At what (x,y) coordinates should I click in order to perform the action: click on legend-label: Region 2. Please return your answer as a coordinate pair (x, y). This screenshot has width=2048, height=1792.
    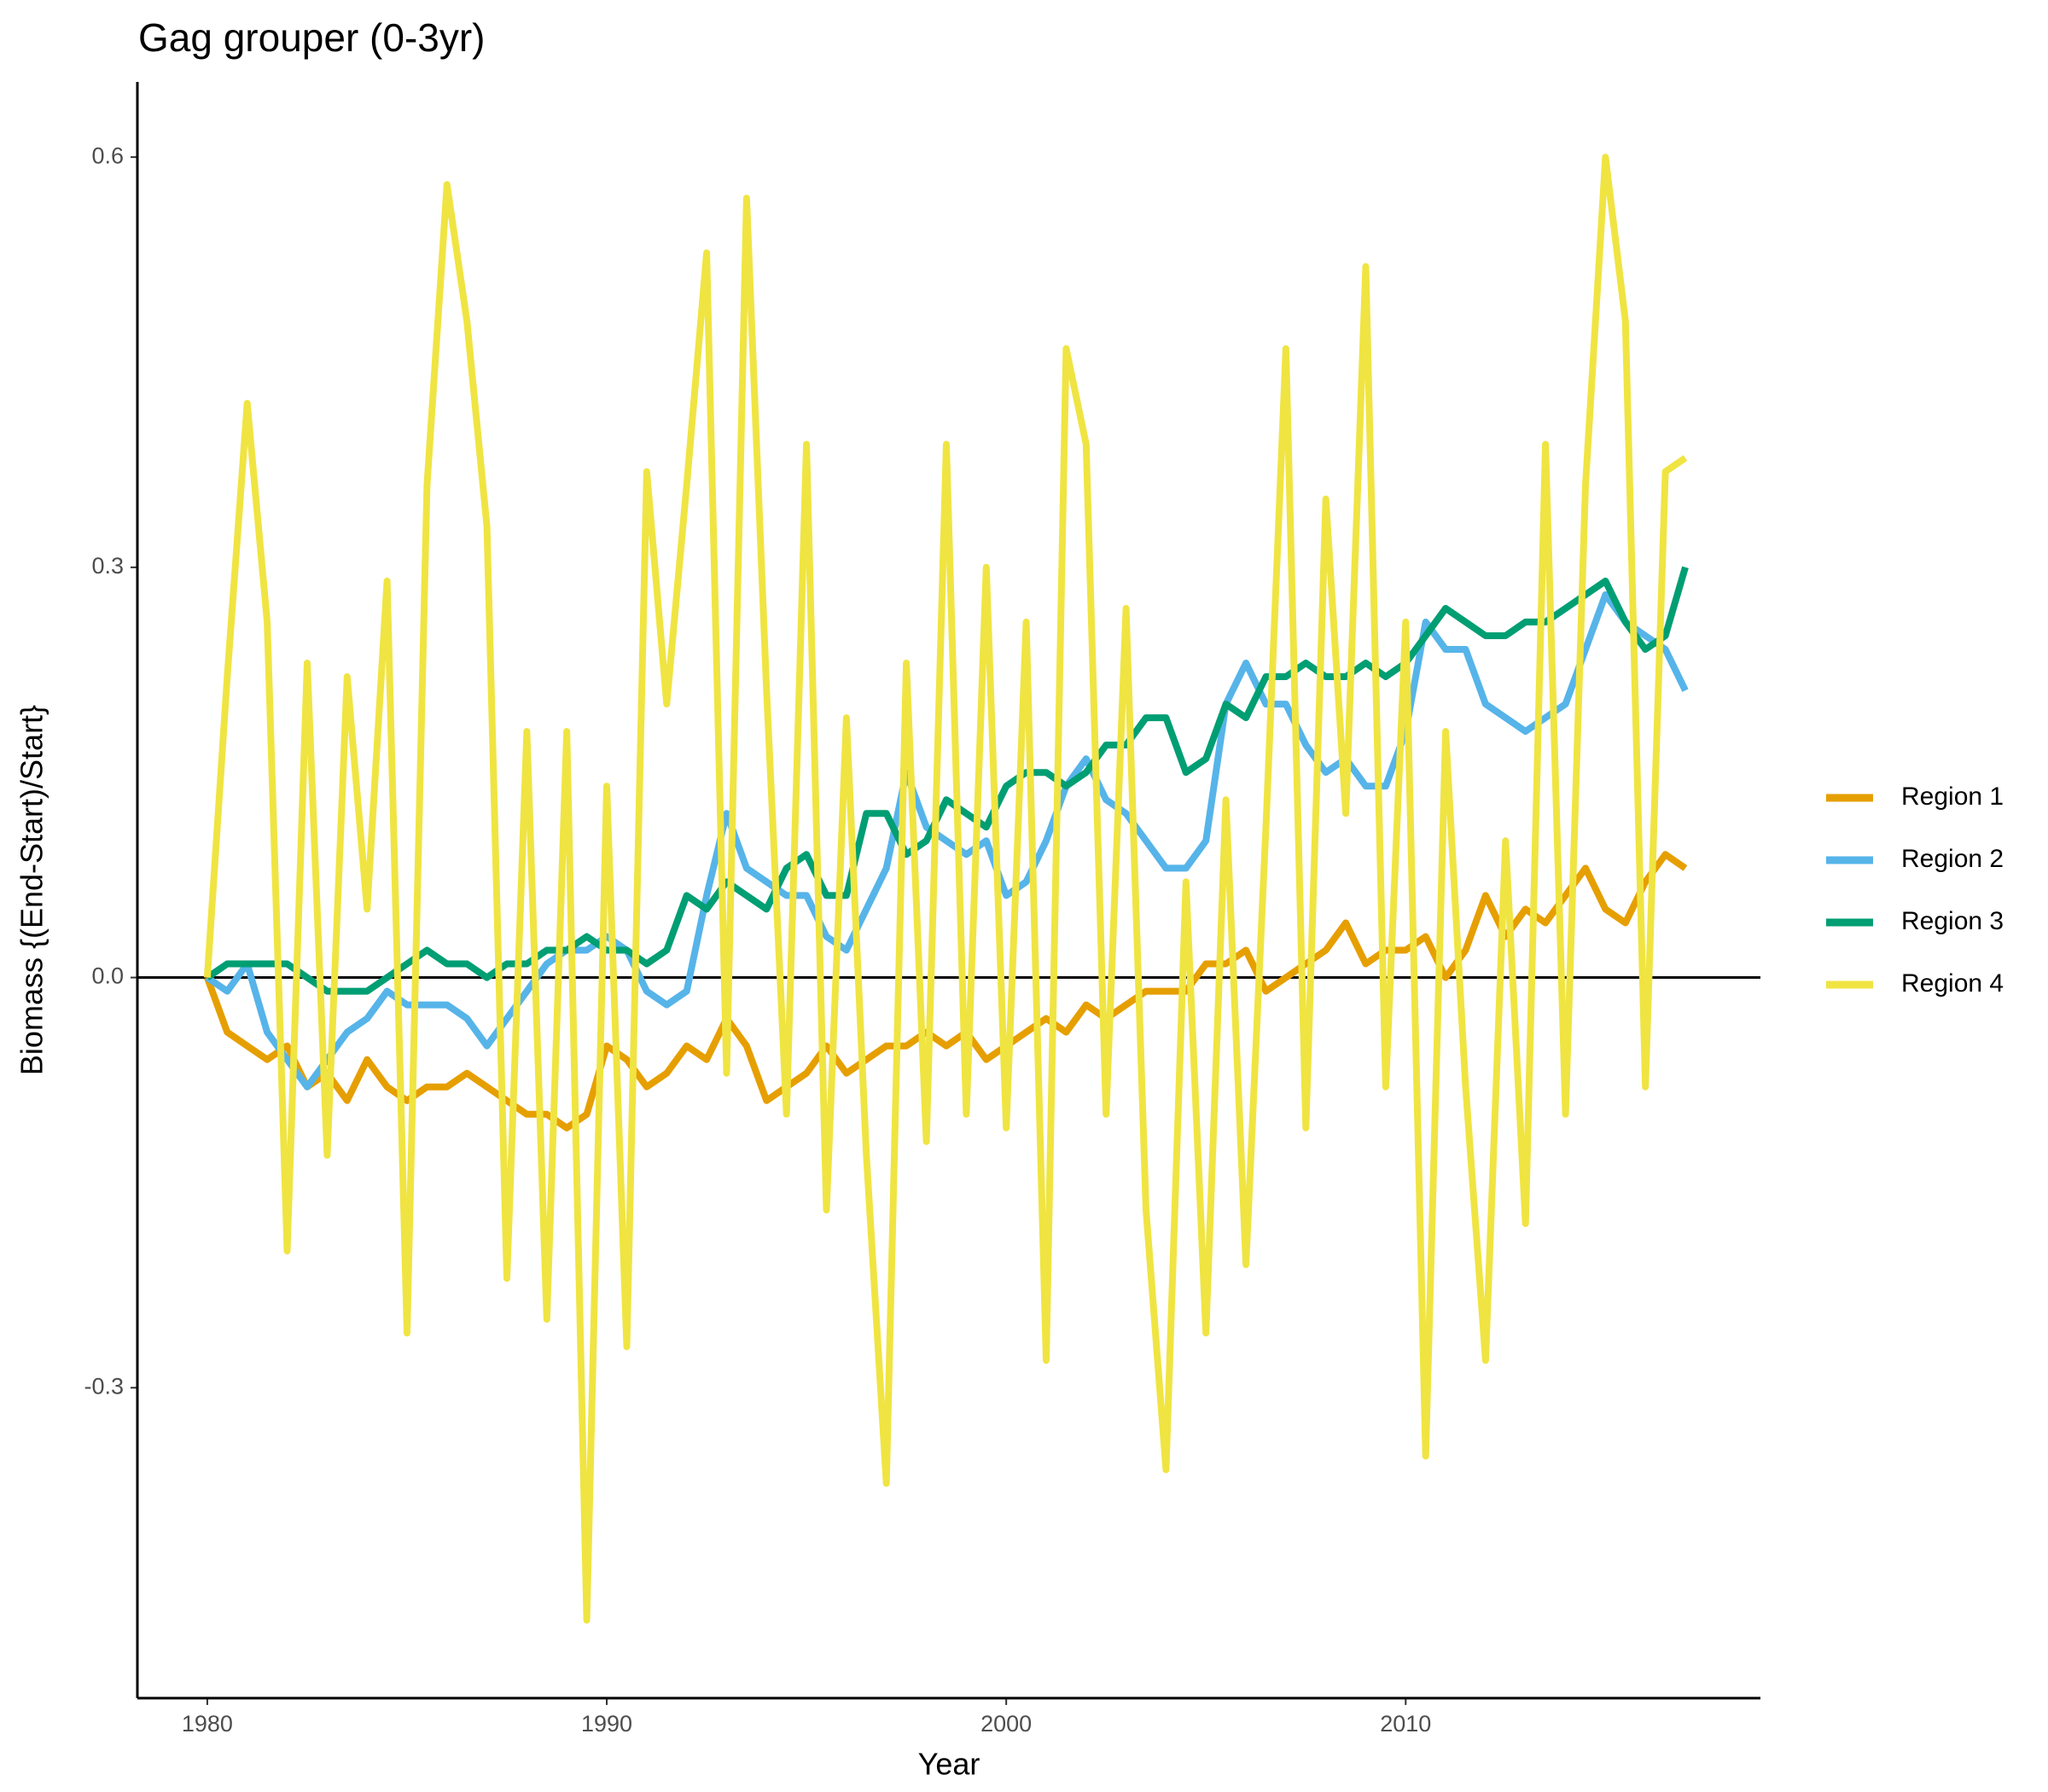
    Looking at the image, I should click on (1953, 859).